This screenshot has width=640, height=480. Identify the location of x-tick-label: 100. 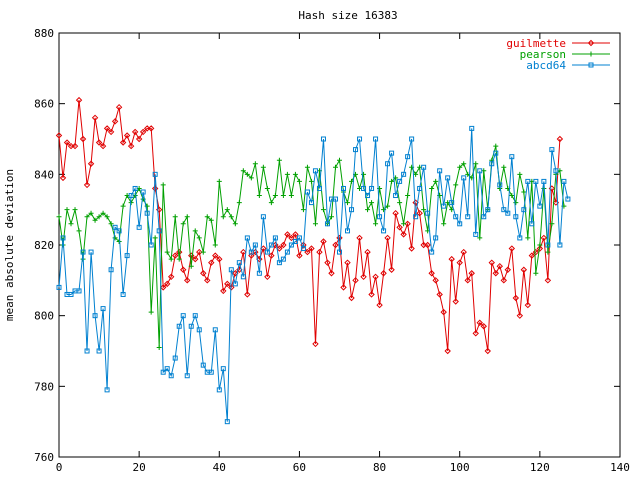
(460, 467).